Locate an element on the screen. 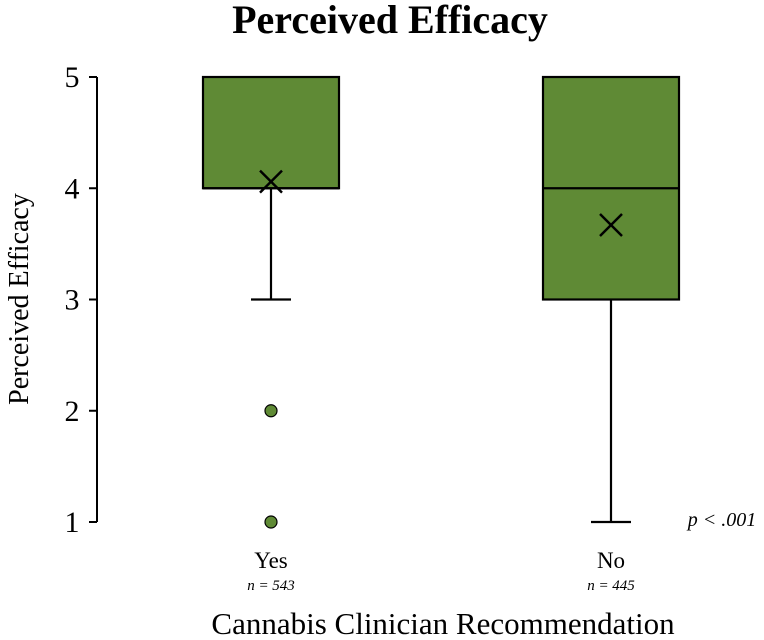 The width and height of the screenshot is (764, 640). chart-title: Perceived Efficacy is located at coordinates (390, 21).